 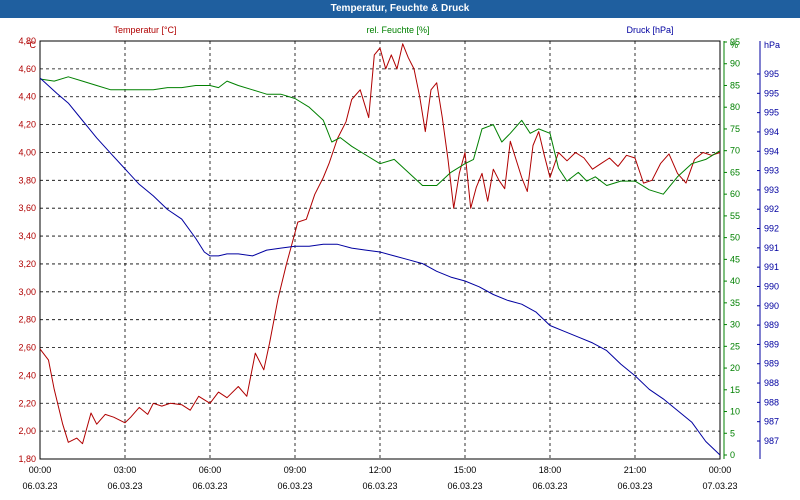 What do you see at coordinates (735, 346) in the screenshot?
I see `humidity-tick-label: 25` at bounding box center [735, 346].